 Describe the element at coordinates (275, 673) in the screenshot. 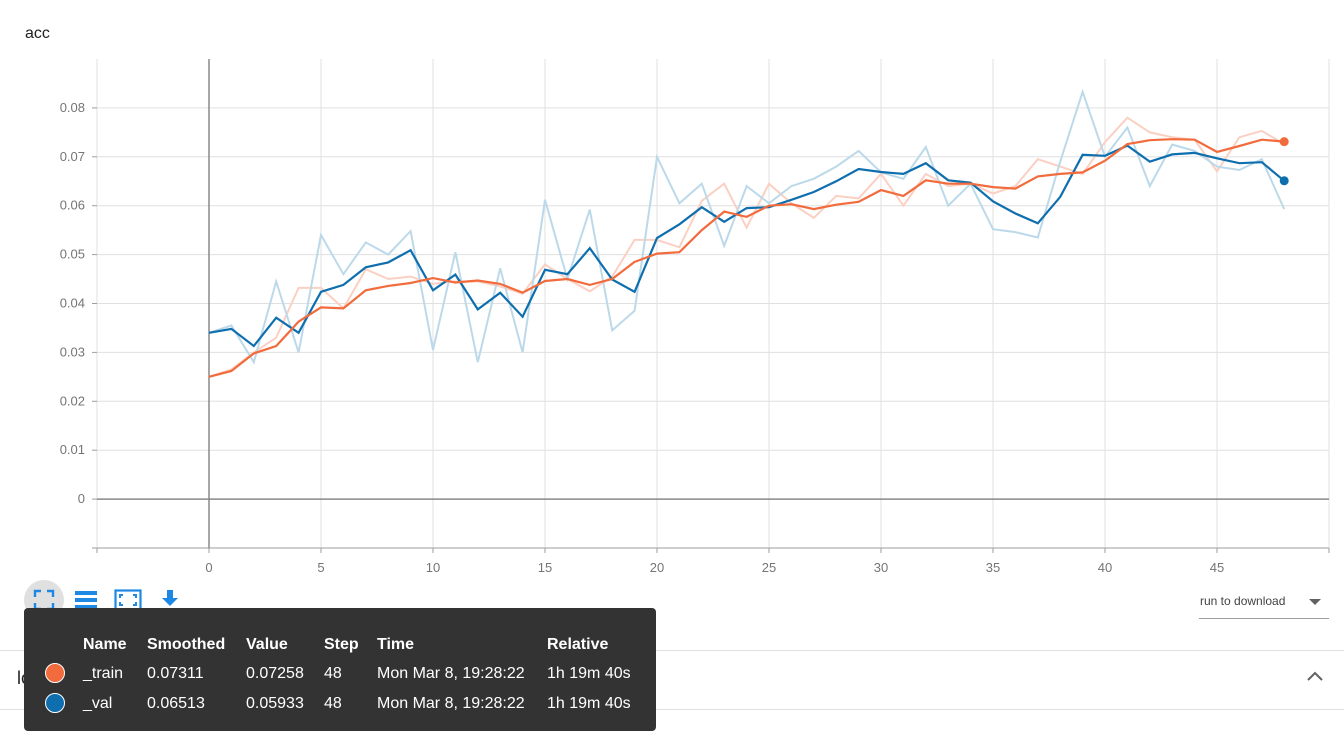

I see `tooltip-row-value: 0.07258` at that location.